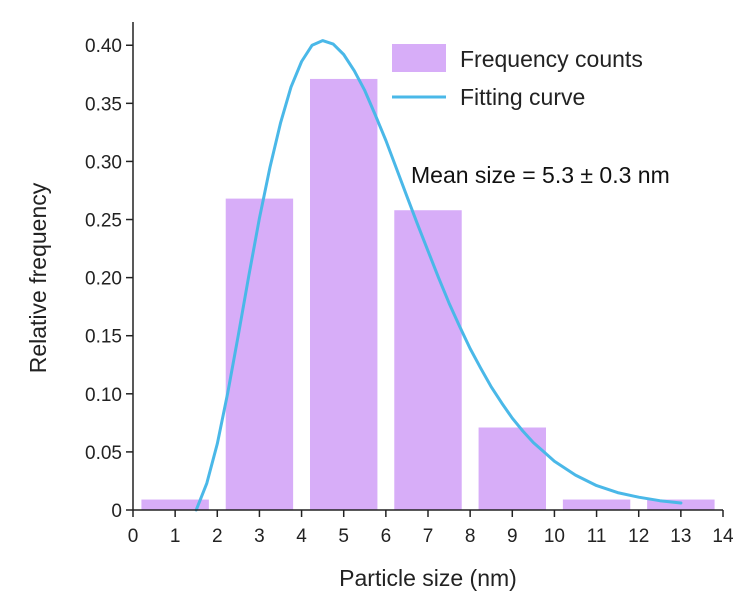 The height and width of the screenshot is (594, 743). I want to click on x-tick-label-14: 14, so click(723, 536).